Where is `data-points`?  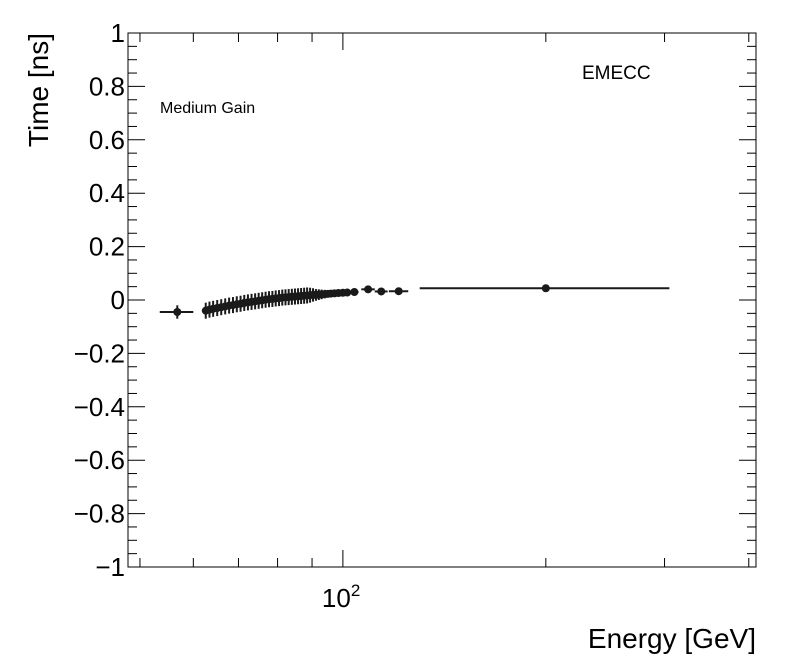
data-points is located at coordinates (414, 301).